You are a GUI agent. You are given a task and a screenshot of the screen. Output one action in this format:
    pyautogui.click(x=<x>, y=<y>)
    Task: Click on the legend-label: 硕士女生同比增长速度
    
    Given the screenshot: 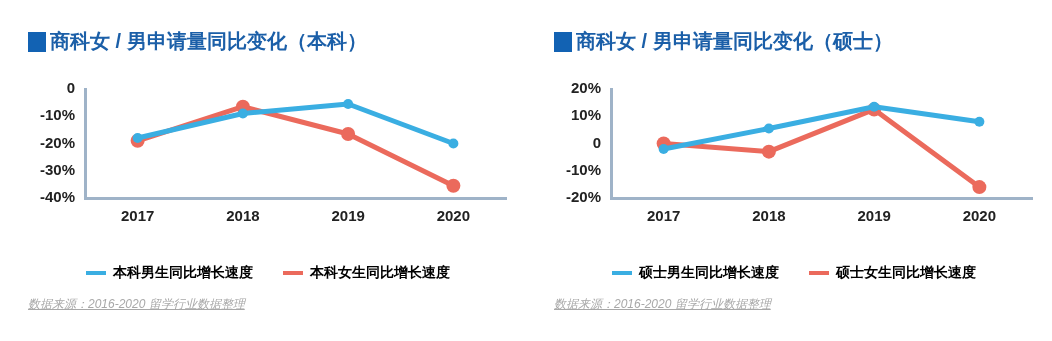 What is the action you would take?
    pyautogui.click(x=905, y=271)
    